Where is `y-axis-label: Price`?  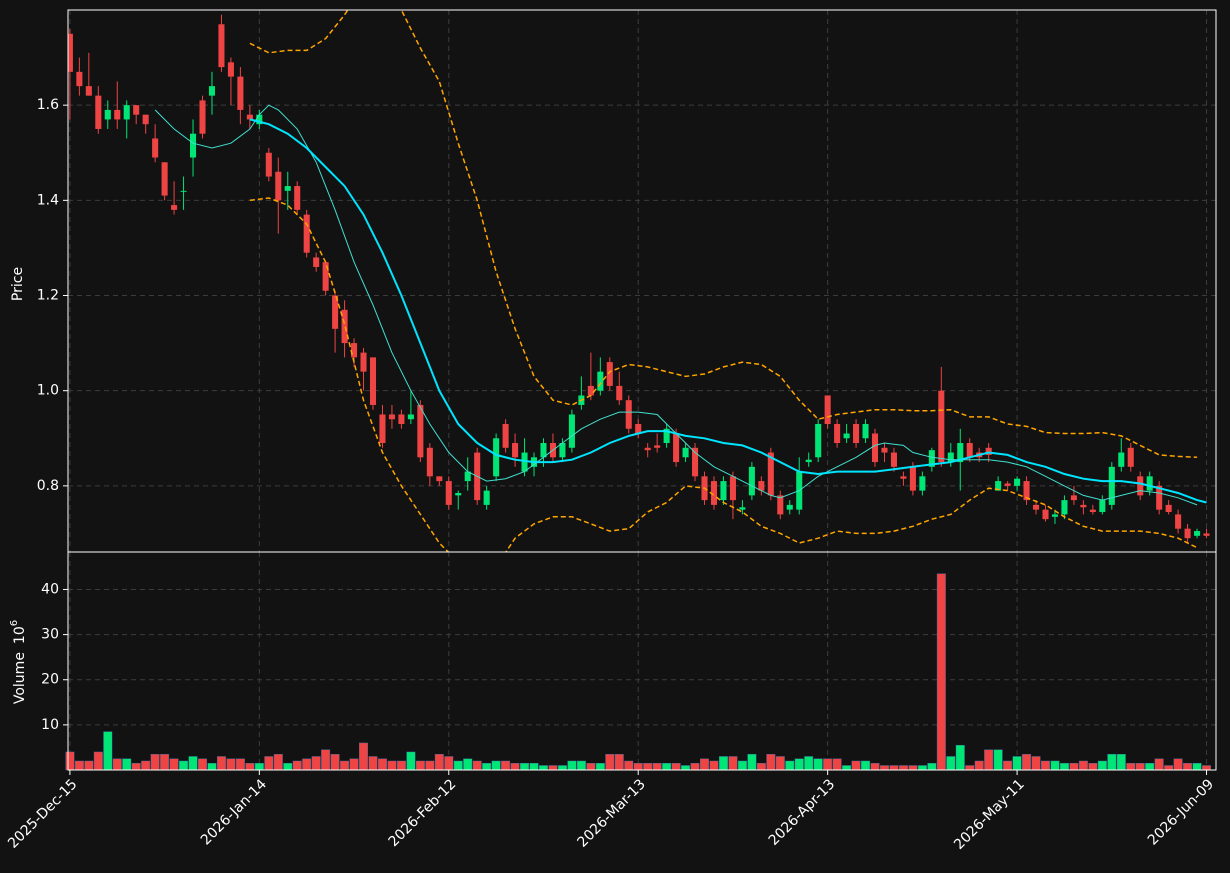 y-axis-label: Price is located at coordinates (18, 284).